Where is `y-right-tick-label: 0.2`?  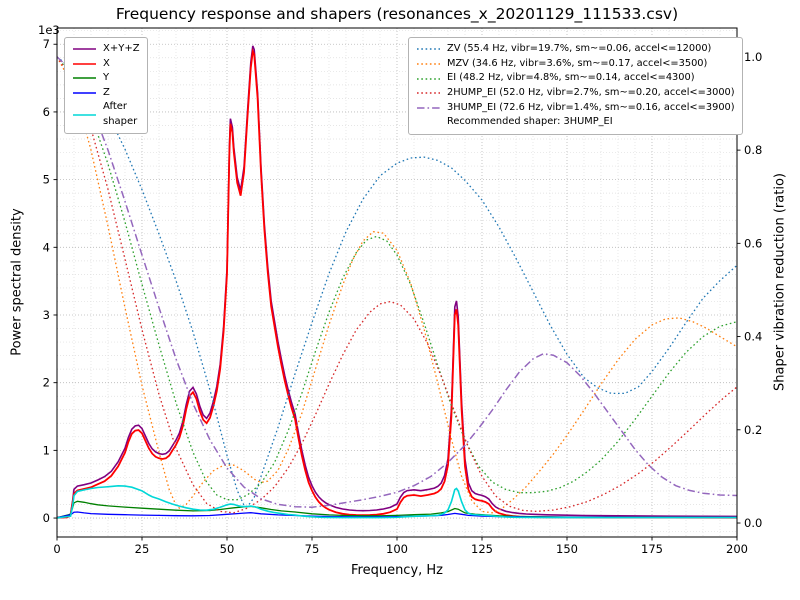
y-right-tick-label: 0.2 is located at coordinates (753, 430).